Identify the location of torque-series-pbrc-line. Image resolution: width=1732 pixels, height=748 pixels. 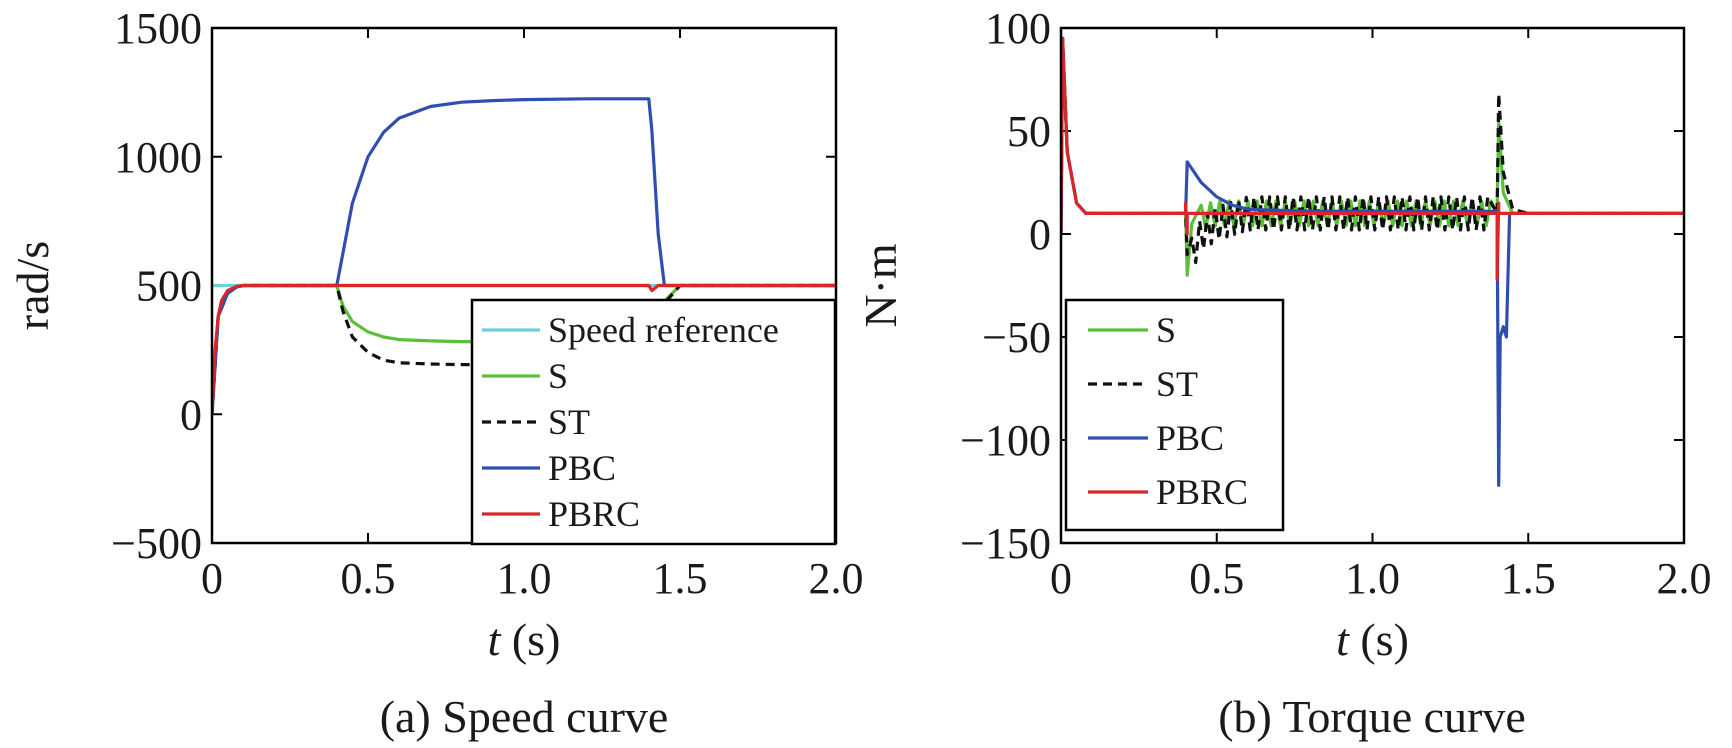
(1372, 158).